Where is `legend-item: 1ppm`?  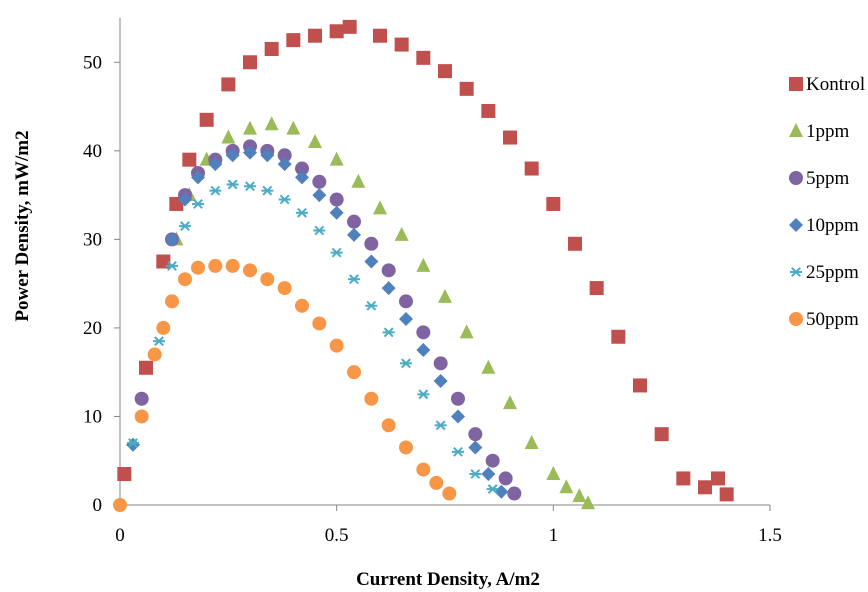 legend-item: 1ppm is located at coordinates (819, 131).